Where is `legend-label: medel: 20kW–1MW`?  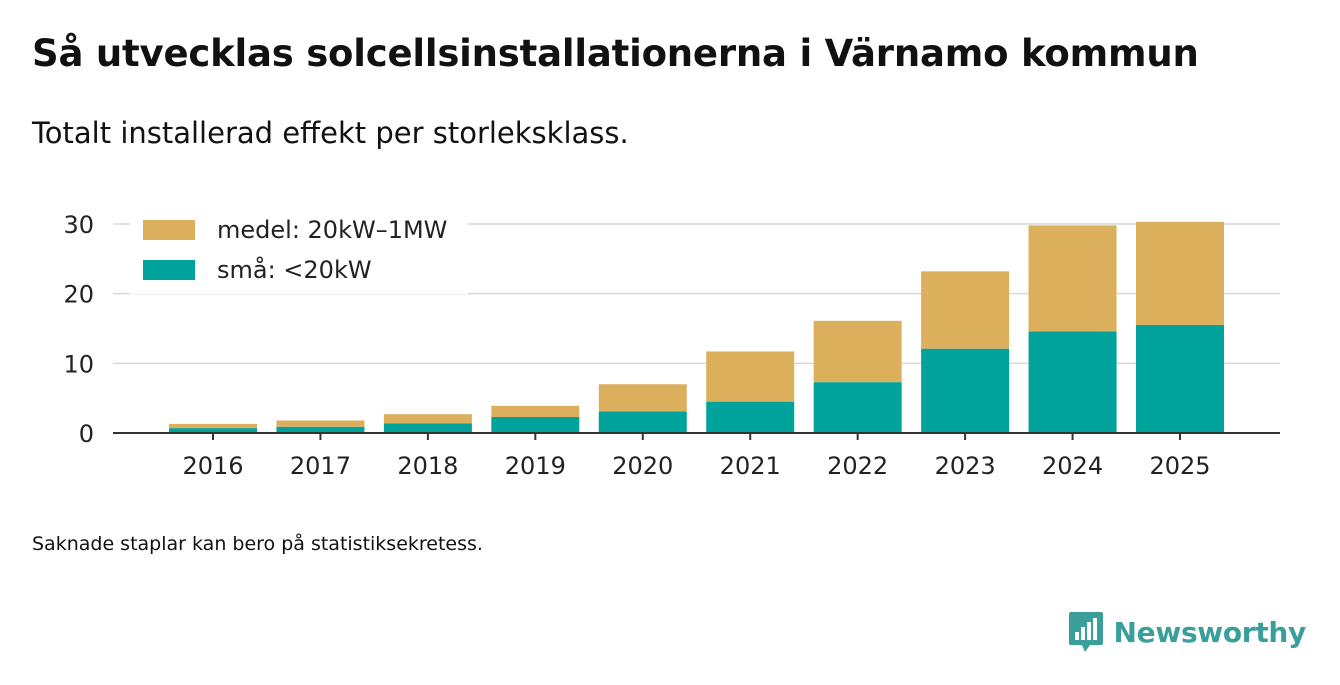 legend-label: medel: 20kW–1MW is located at coordinates (332, 230).